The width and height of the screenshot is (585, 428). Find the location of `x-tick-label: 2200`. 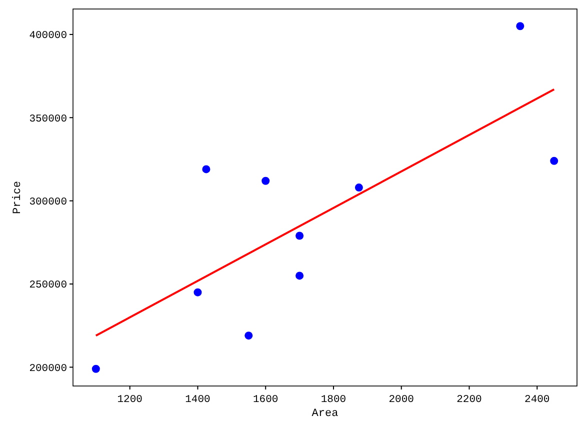

x-tick-label: 2200 is located at coordinates (469, 400).